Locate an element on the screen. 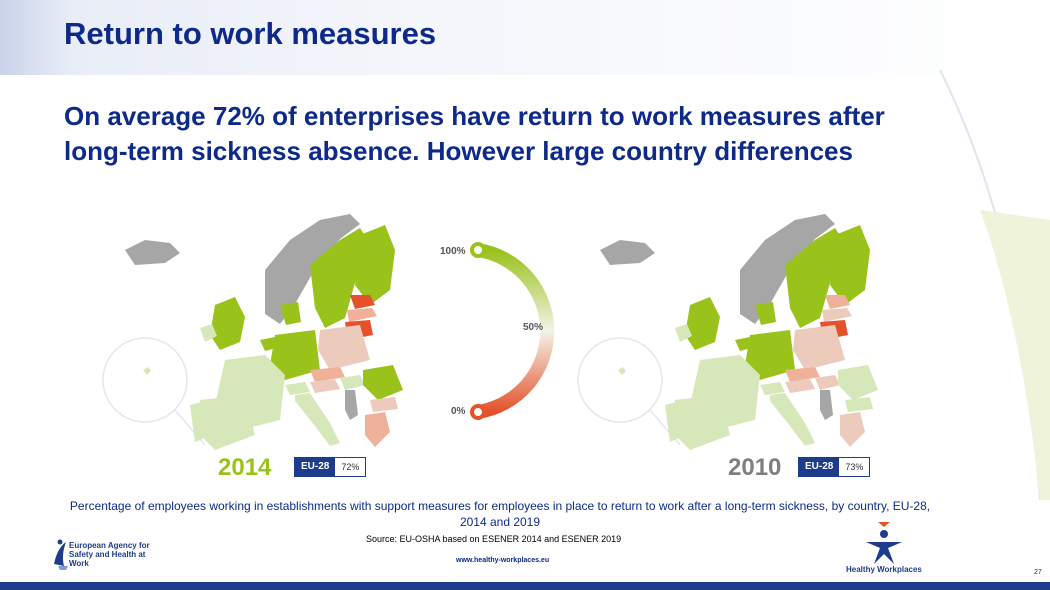  bottom-bar is located at coordinates (525, 586).